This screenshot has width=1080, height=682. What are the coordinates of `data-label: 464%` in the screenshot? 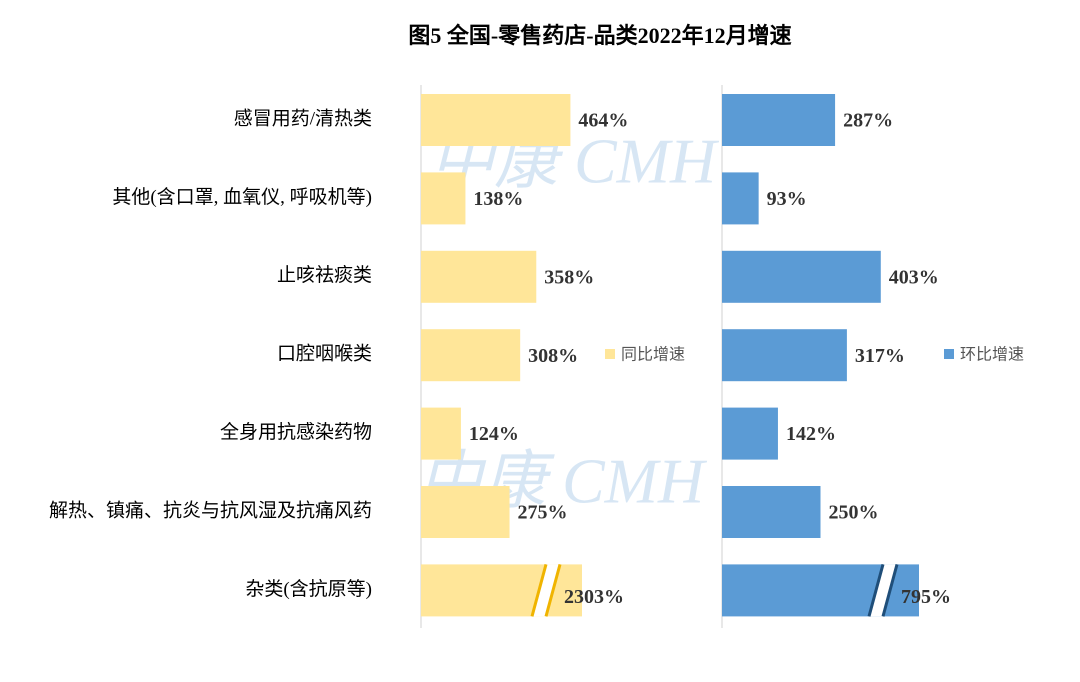 It's located at (603, 121).